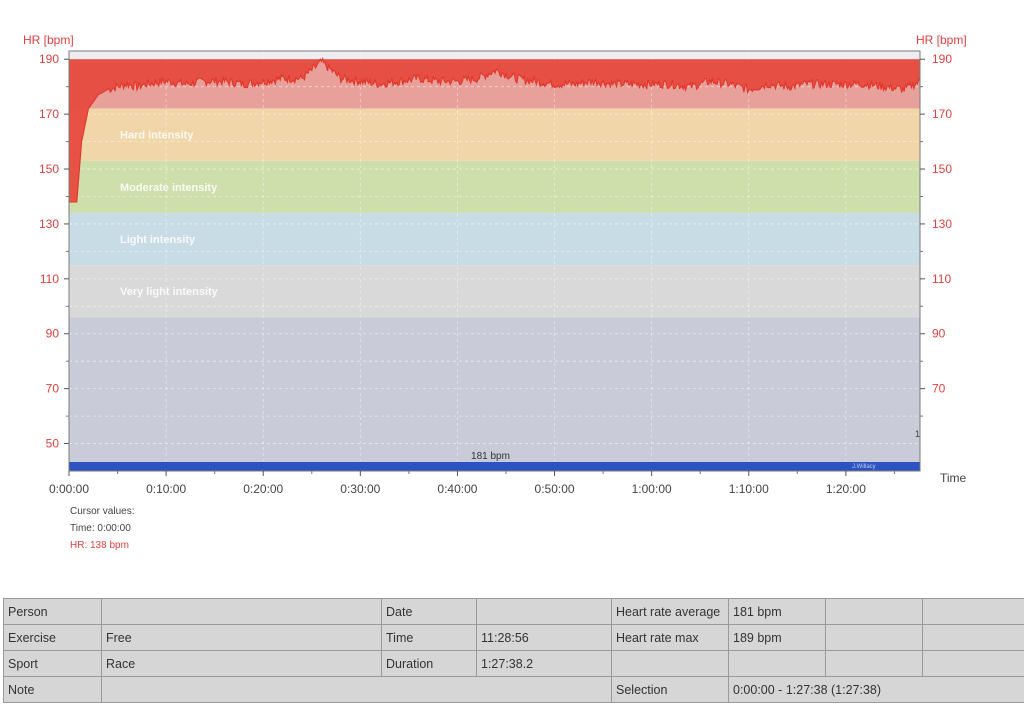 This screenshot has width=1024, height=708. I want to click on x-tick-label: 0:50:00, so click(555, 489).